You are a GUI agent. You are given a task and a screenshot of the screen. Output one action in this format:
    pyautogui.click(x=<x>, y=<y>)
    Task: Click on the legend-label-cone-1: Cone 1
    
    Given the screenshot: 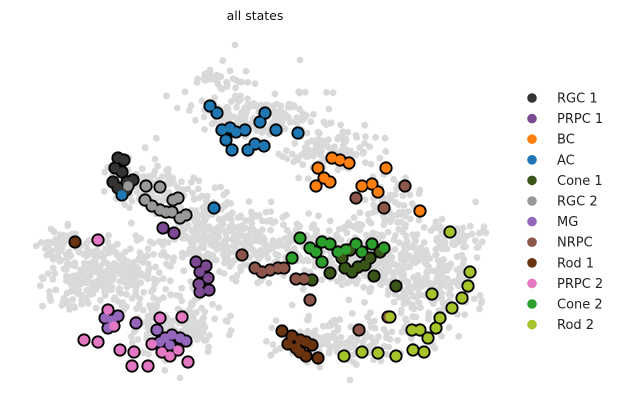 What is the action you would take?
    pyautogui.click(x=580, y=181)
    